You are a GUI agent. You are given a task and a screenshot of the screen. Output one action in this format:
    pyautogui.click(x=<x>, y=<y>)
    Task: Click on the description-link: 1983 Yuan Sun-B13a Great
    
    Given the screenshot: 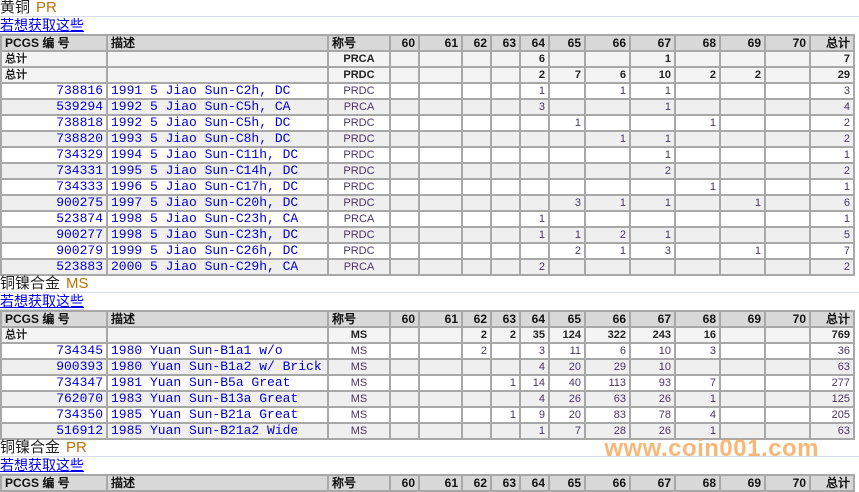 What is the action you would take?
    pyautogui.click(x=217, y=399)
    